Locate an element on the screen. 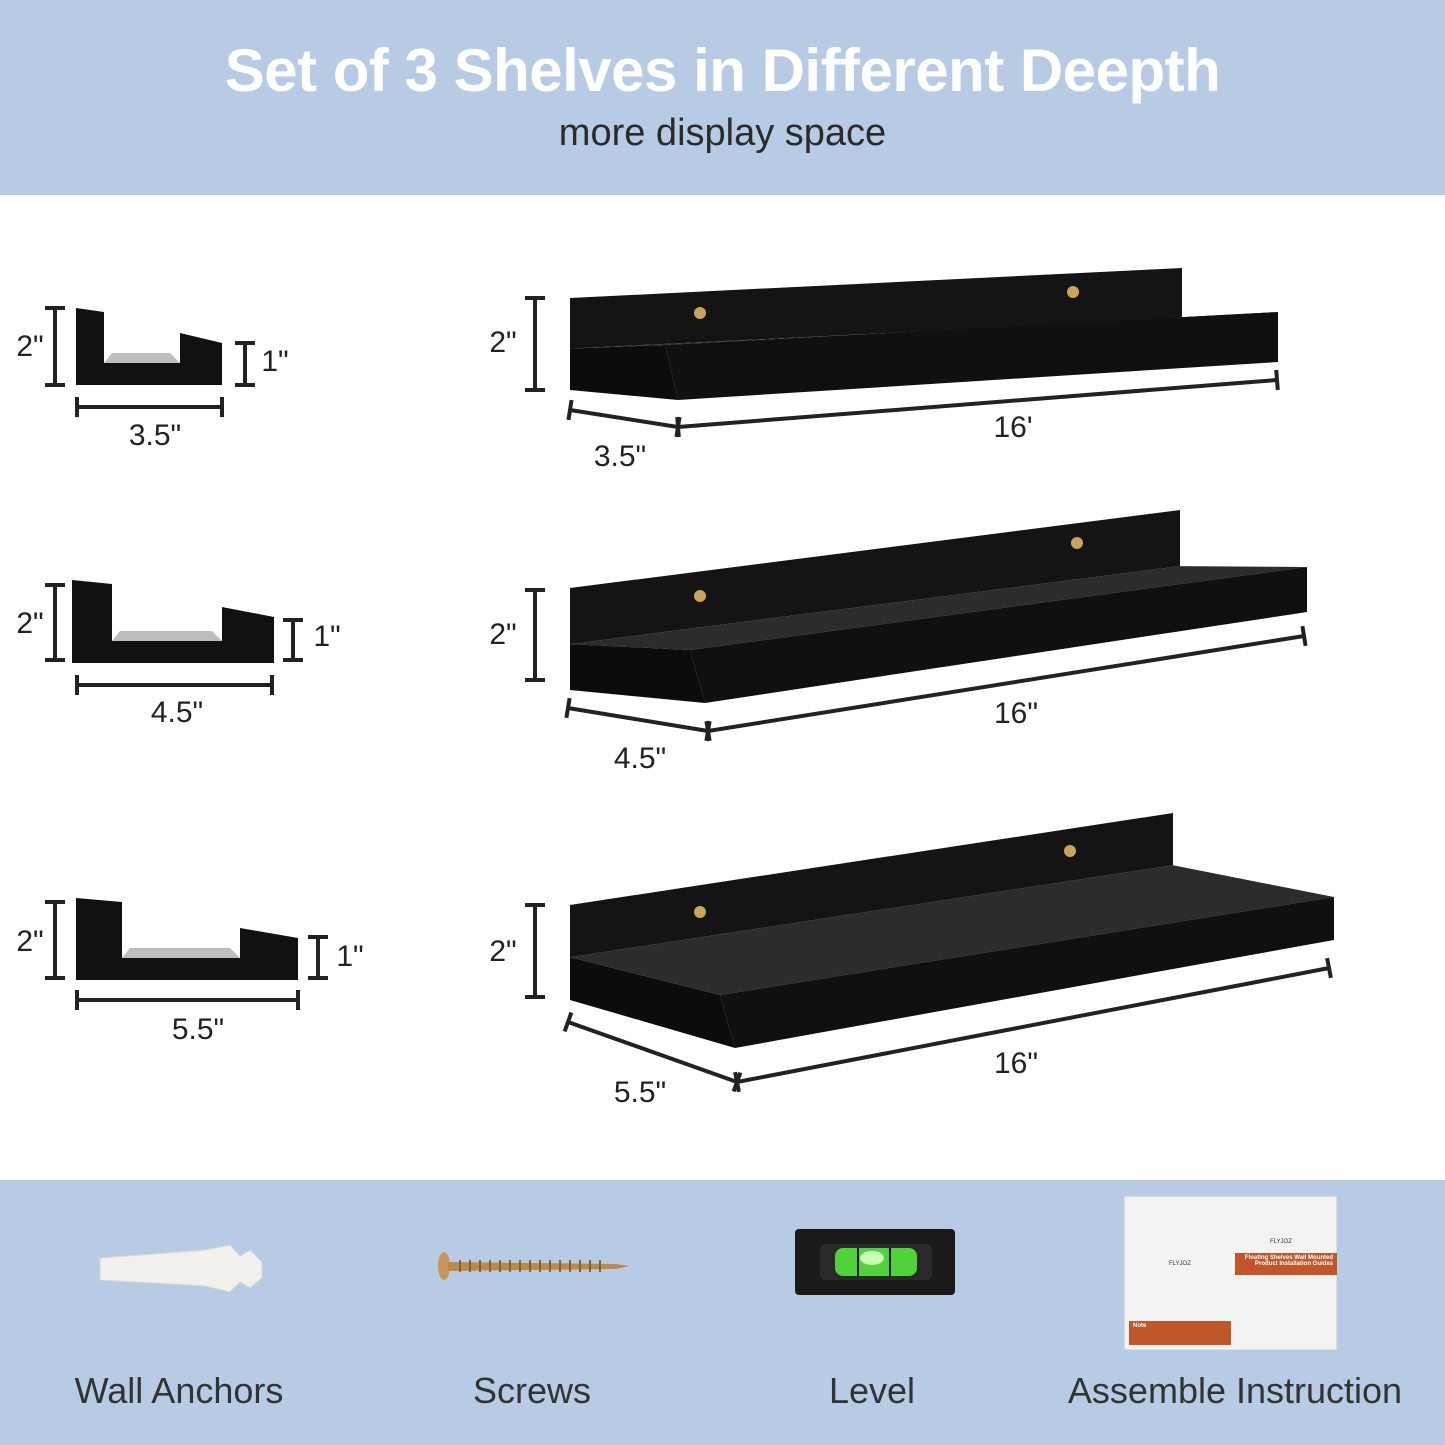  level-icon is located at coordinates (875, 1262).